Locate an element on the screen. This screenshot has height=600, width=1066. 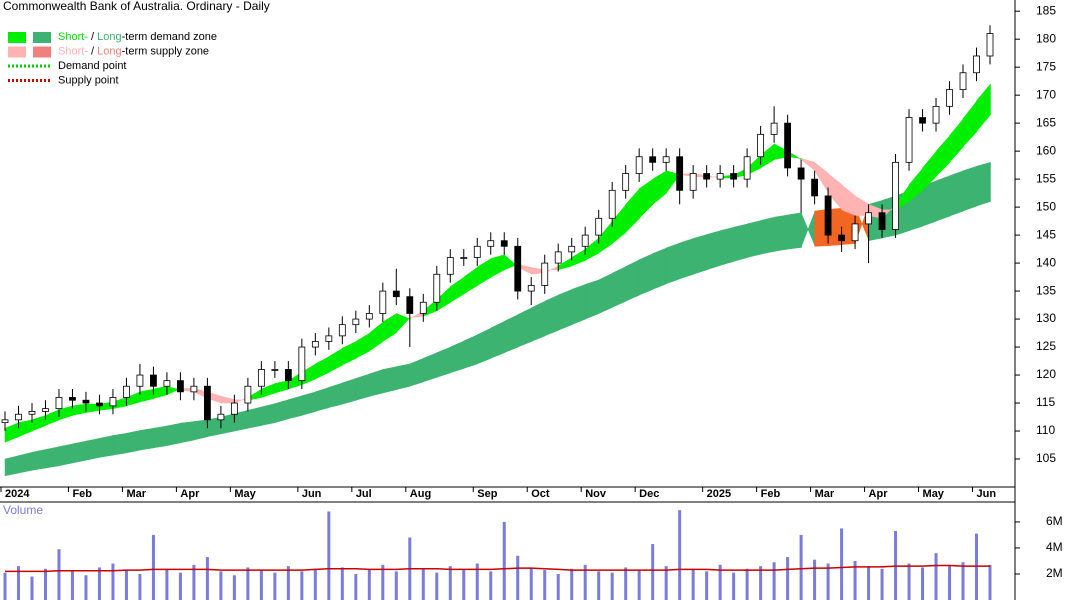
volume-tick-label: 2M is located at coordinates (1054, 573).